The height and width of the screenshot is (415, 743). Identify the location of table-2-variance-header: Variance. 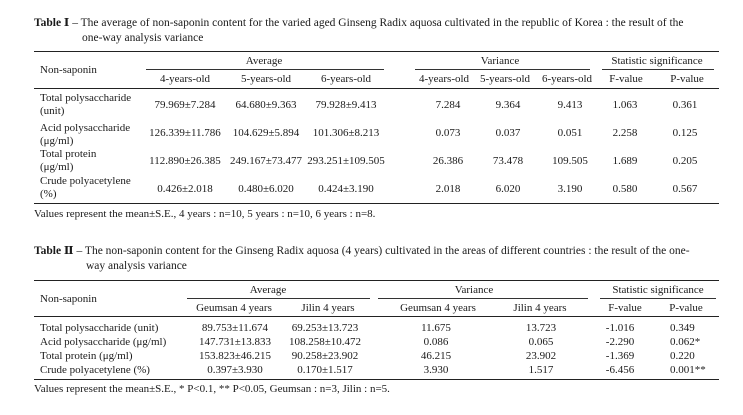
(474, 290).